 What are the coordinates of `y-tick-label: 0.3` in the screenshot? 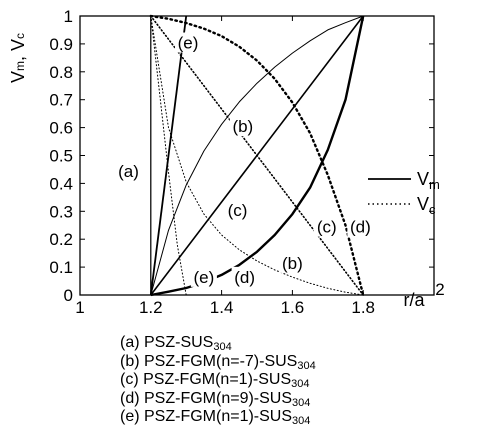 It's located at (61, 211).